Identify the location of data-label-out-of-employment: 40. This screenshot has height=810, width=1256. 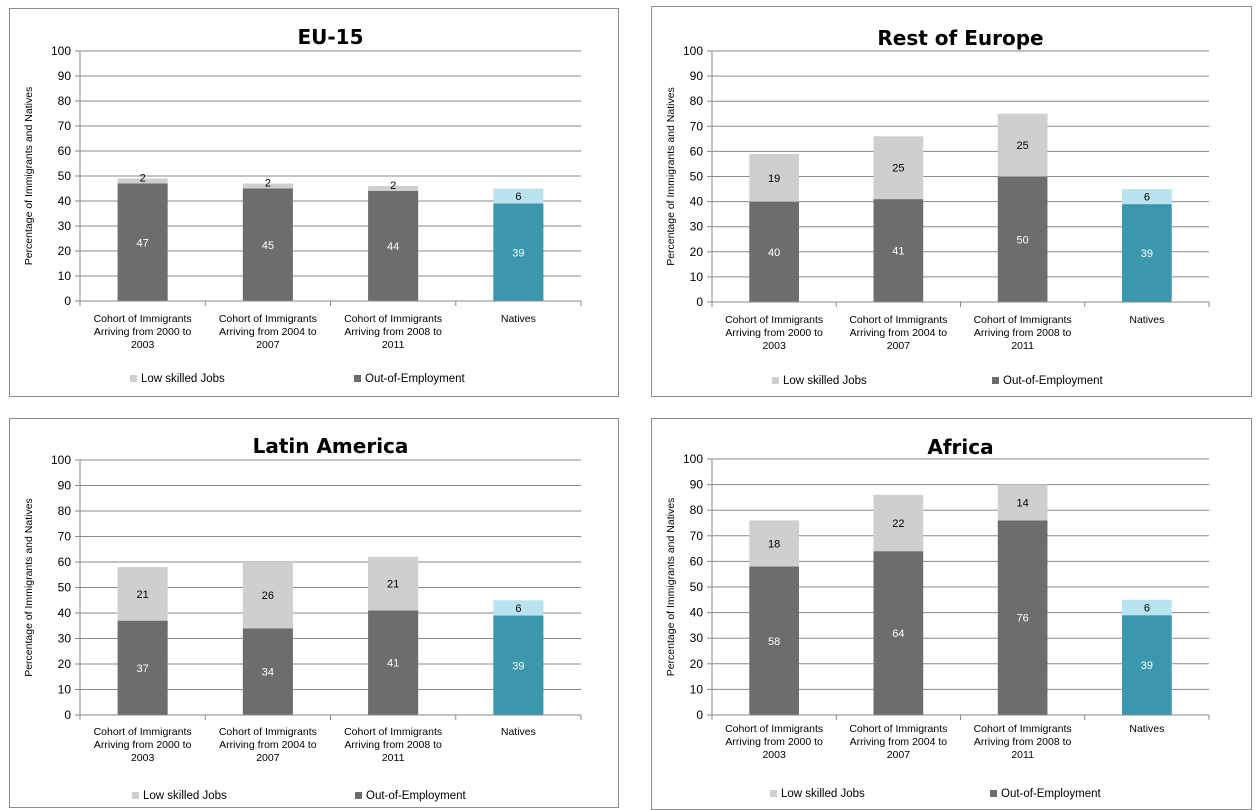
(774, 253).